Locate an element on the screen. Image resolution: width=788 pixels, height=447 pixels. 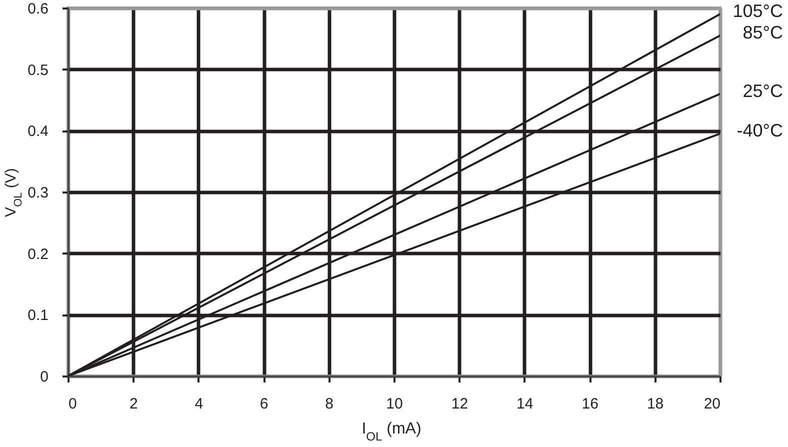
x-tick-label: 8 is located at coordinates (329, 404).